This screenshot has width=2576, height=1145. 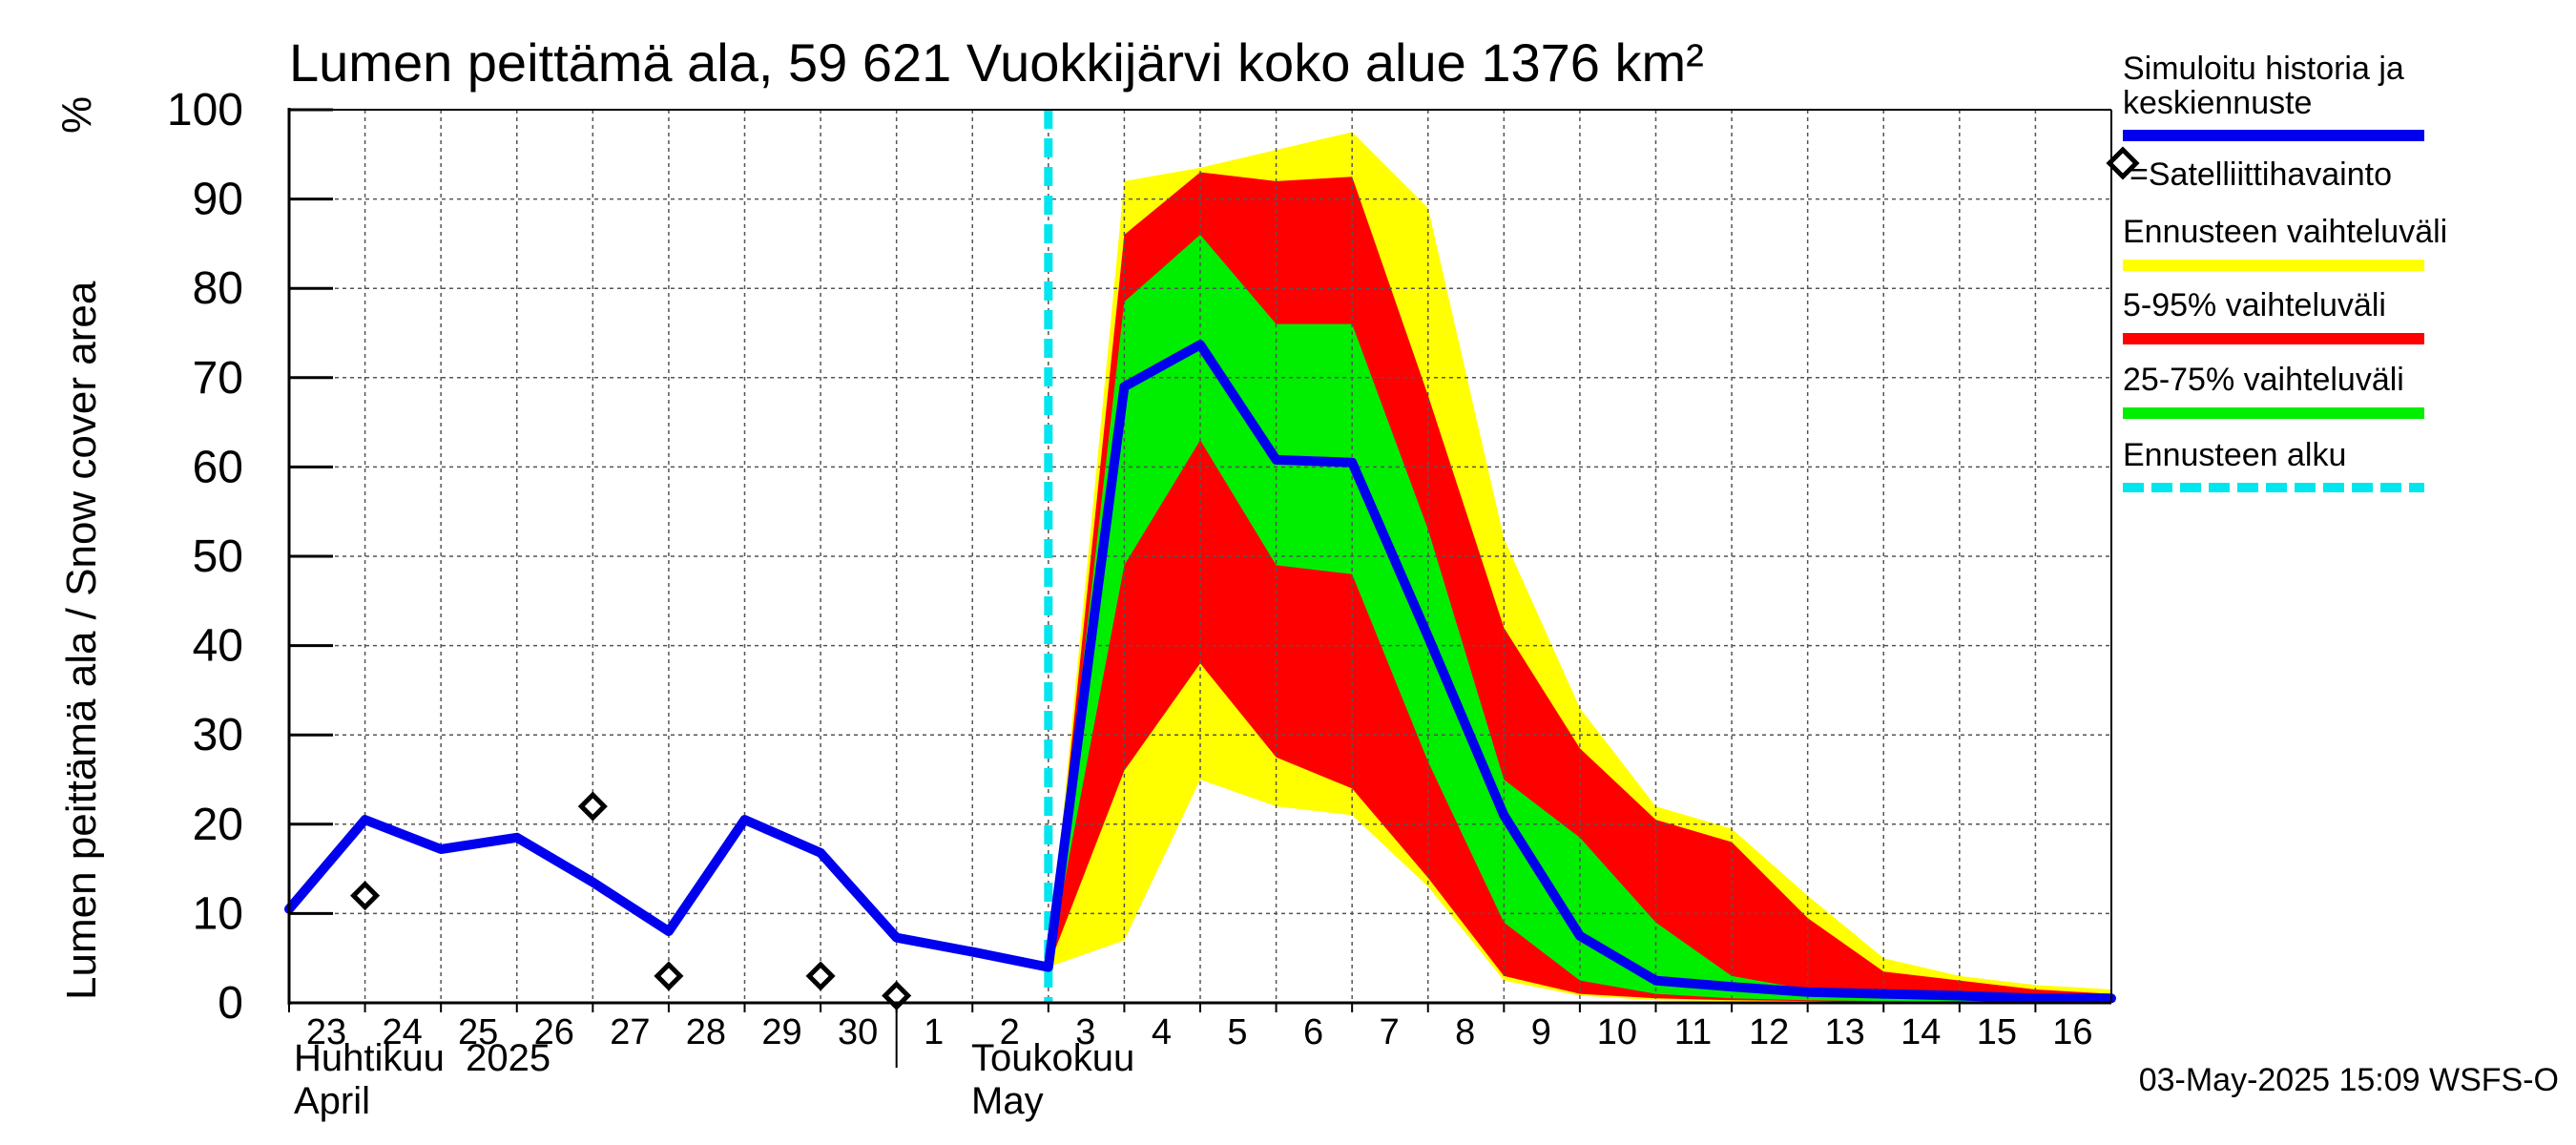 I want to click on y-tick-label: 80, so click(x=218, y=288).